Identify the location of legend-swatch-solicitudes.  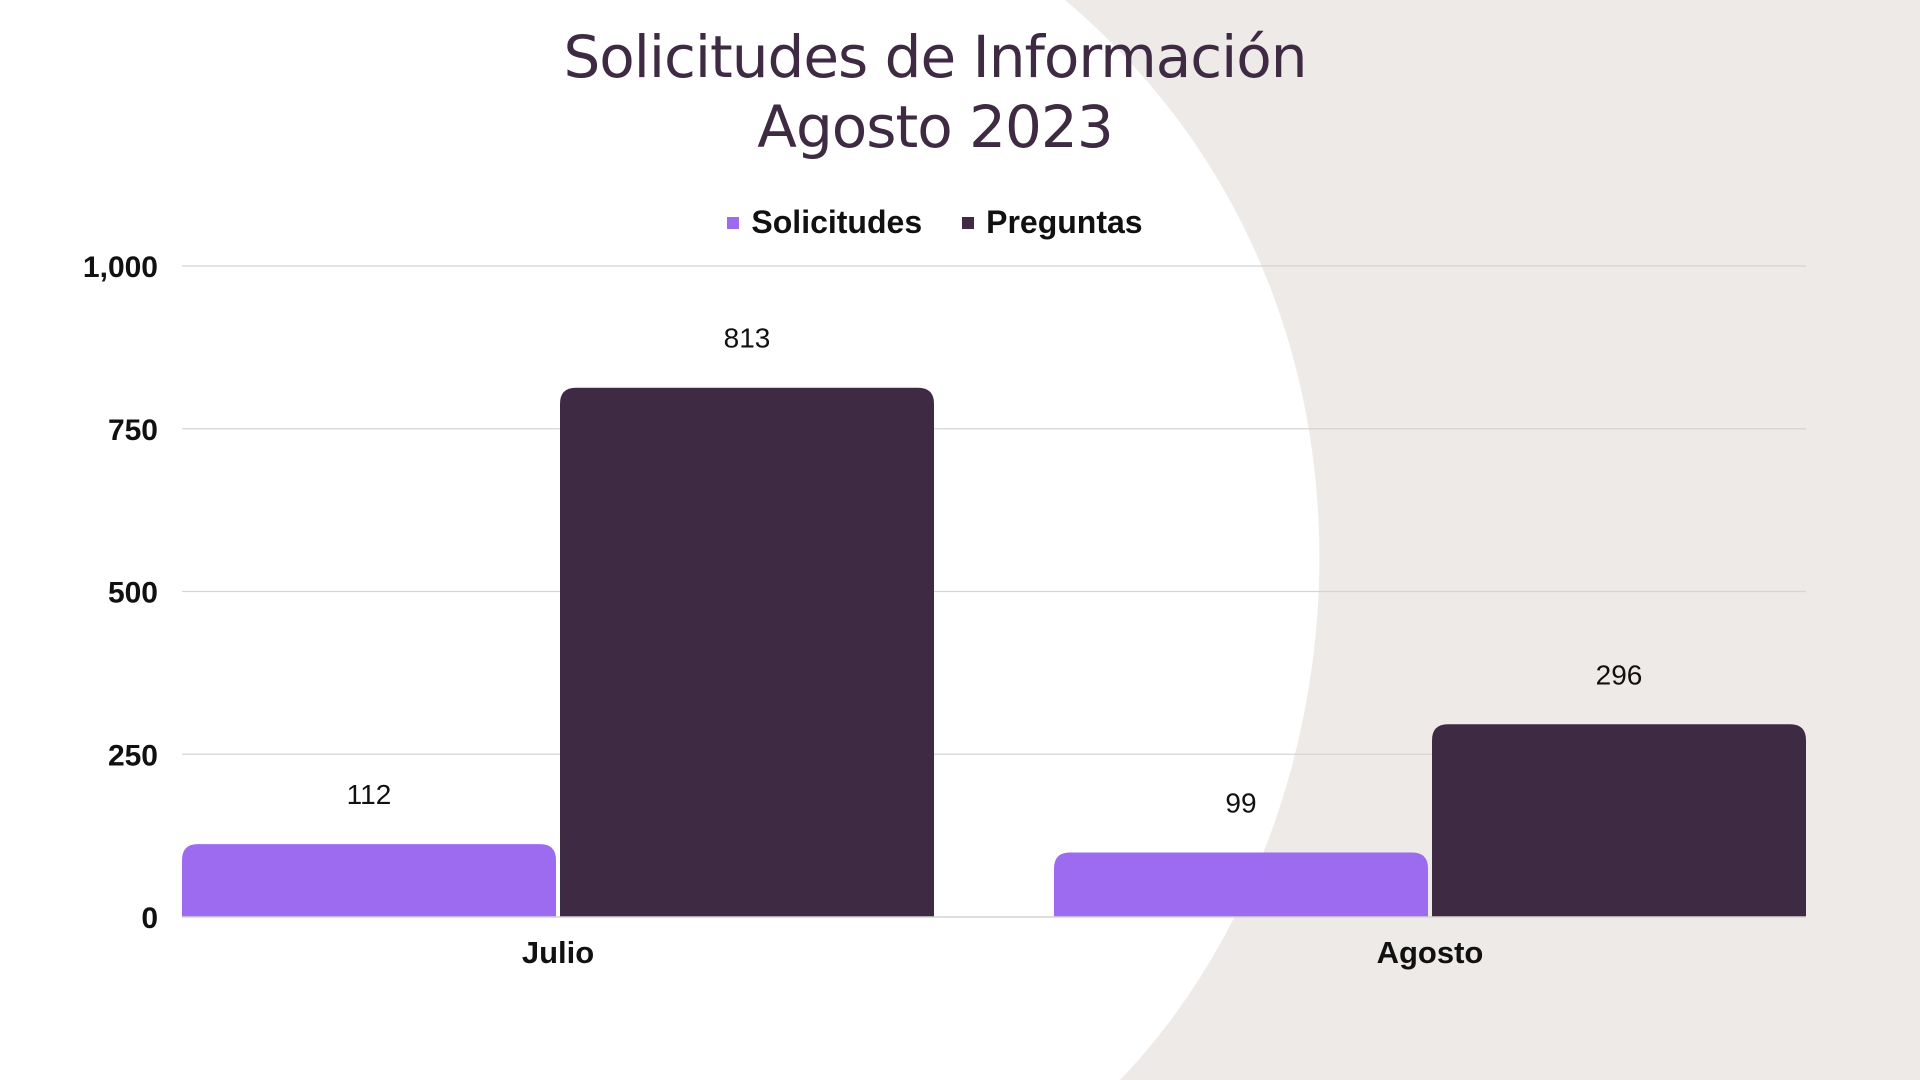
(733, 222).